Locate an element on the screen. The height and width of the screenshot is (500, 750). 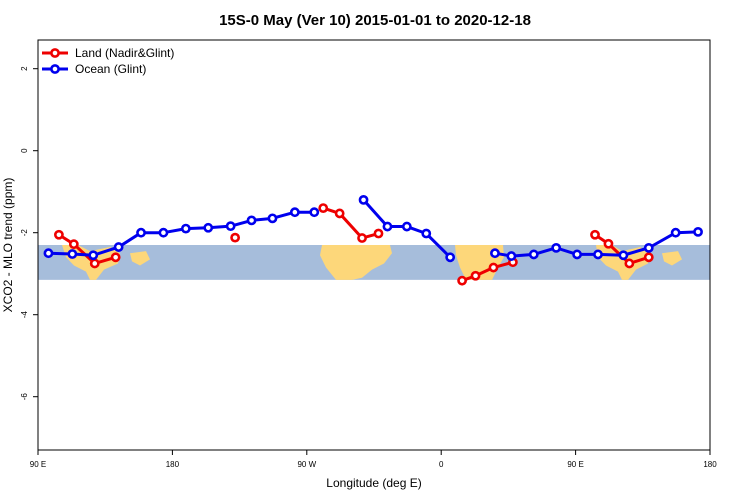
legend-label: Ocean (Glint) is located at coordinates (110, 69).